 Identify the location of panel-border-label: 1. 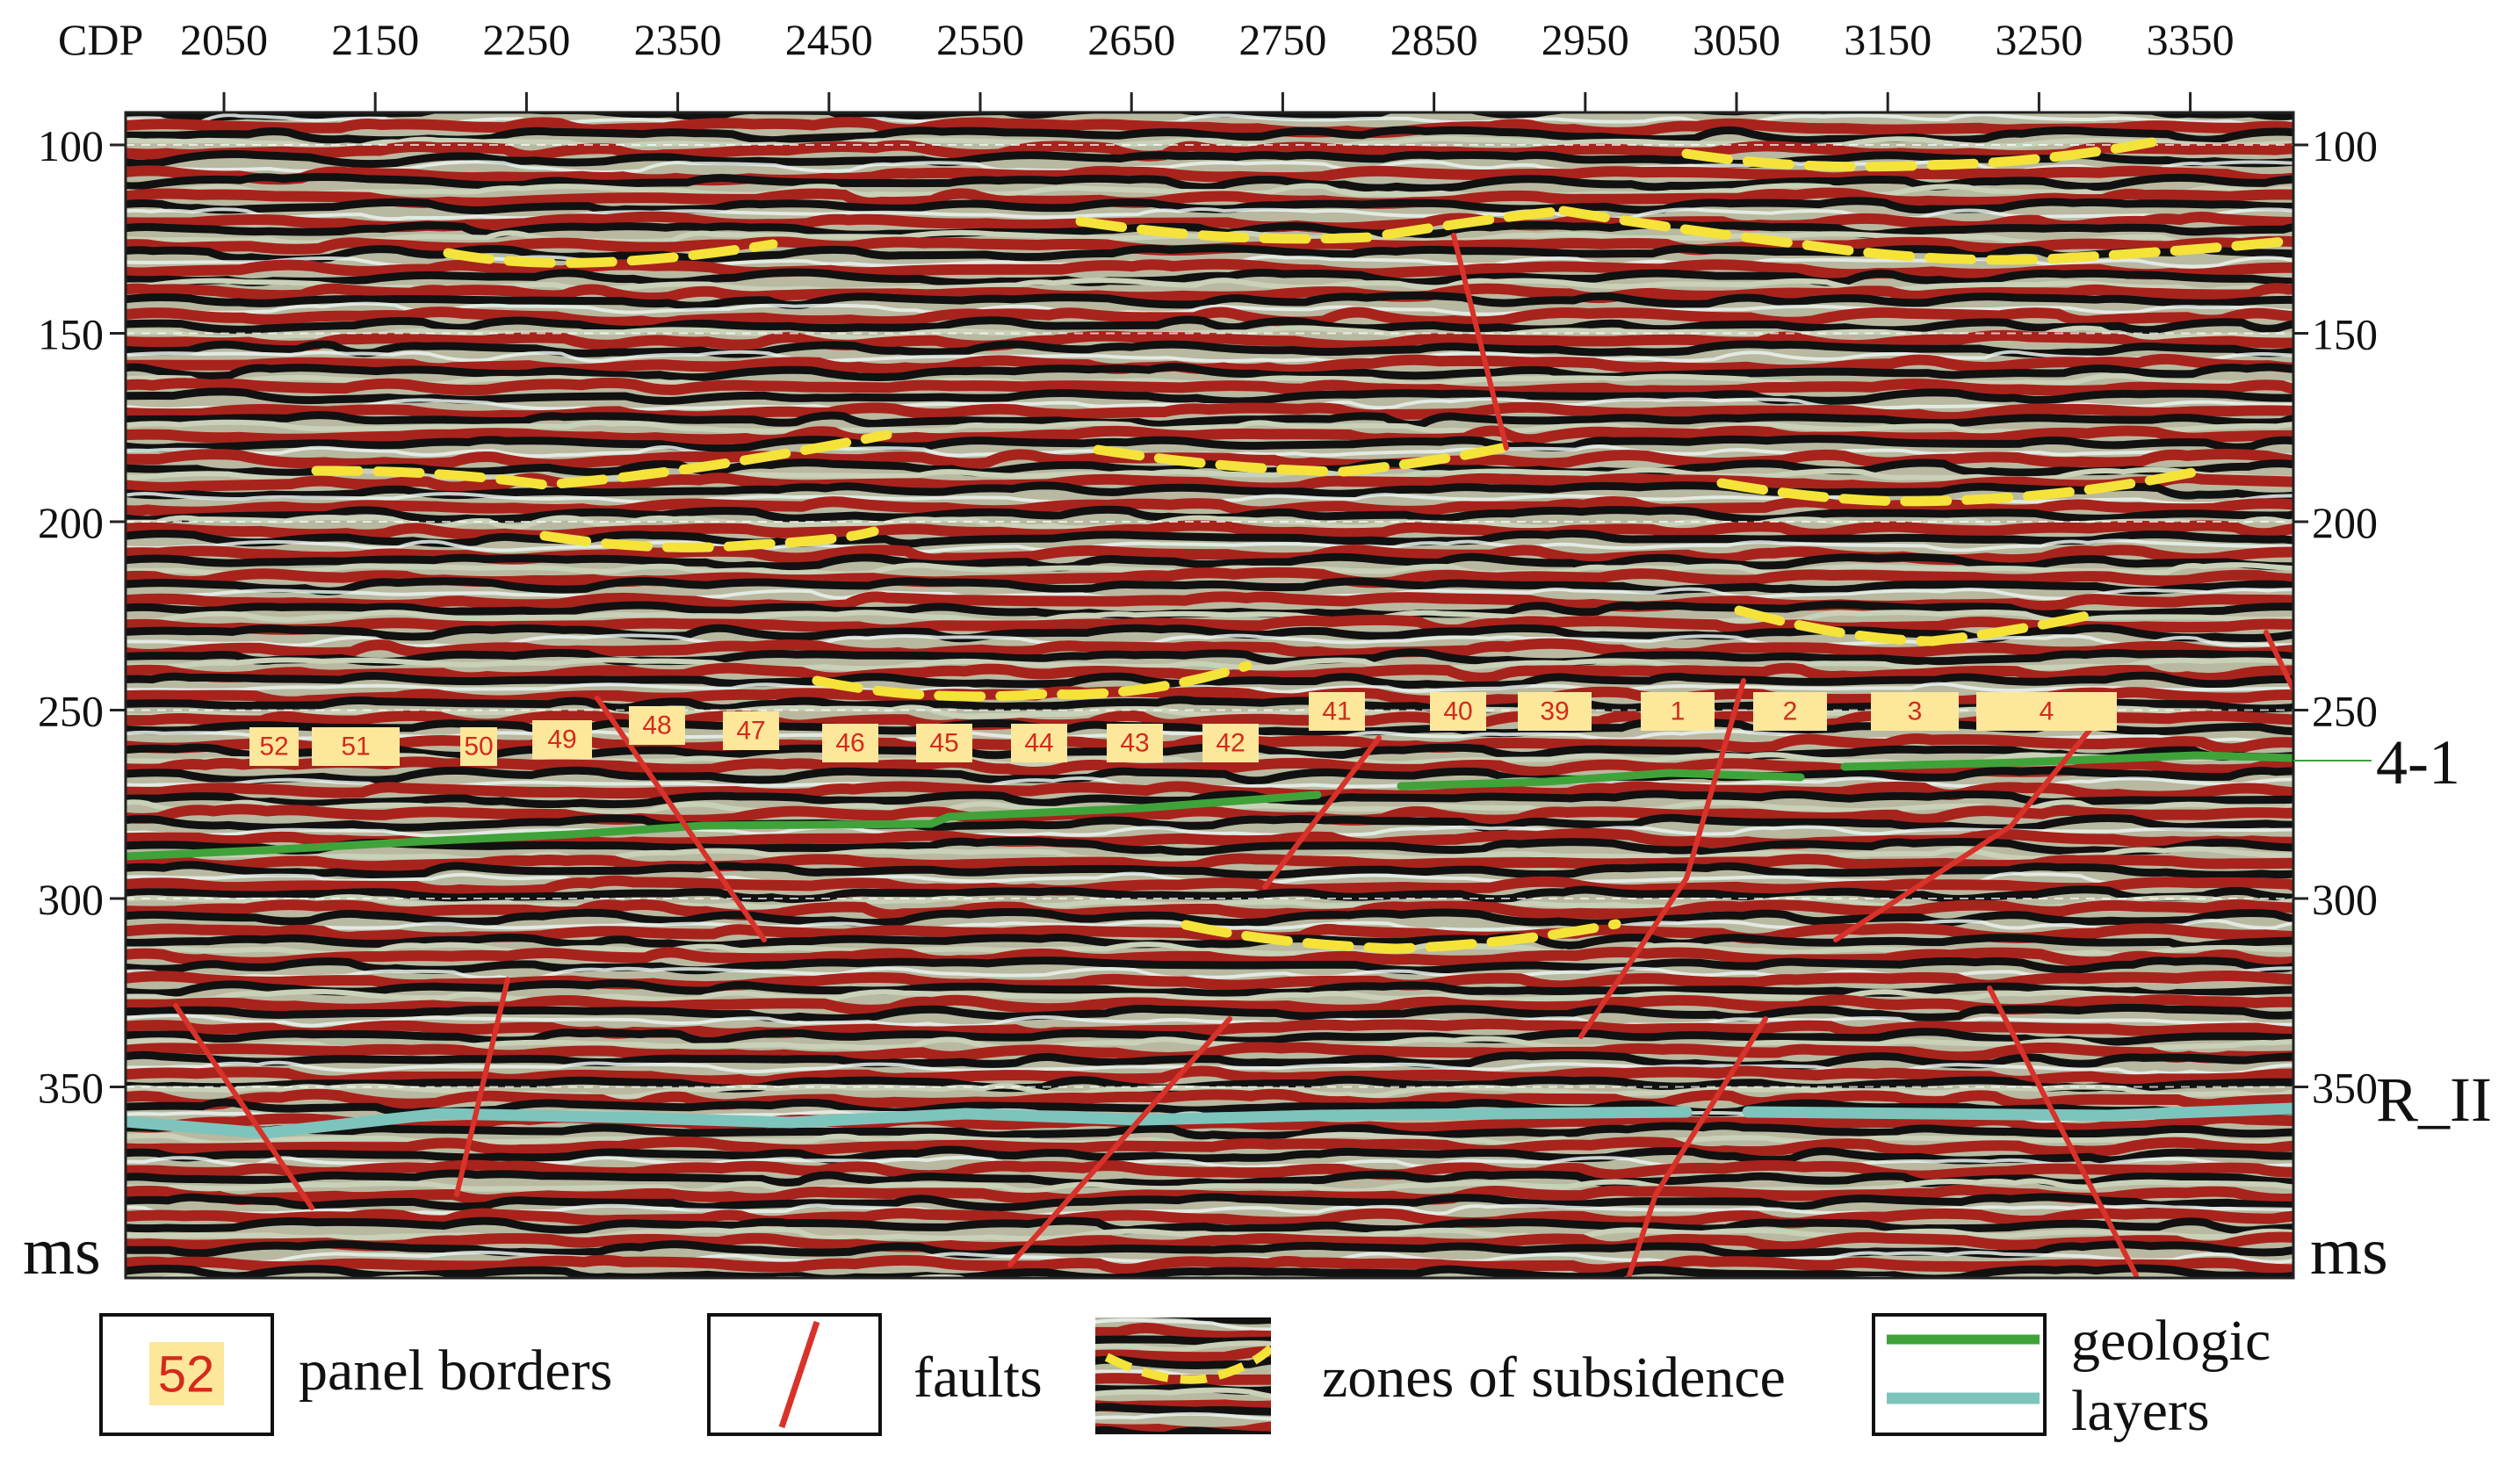
(1678, 712).